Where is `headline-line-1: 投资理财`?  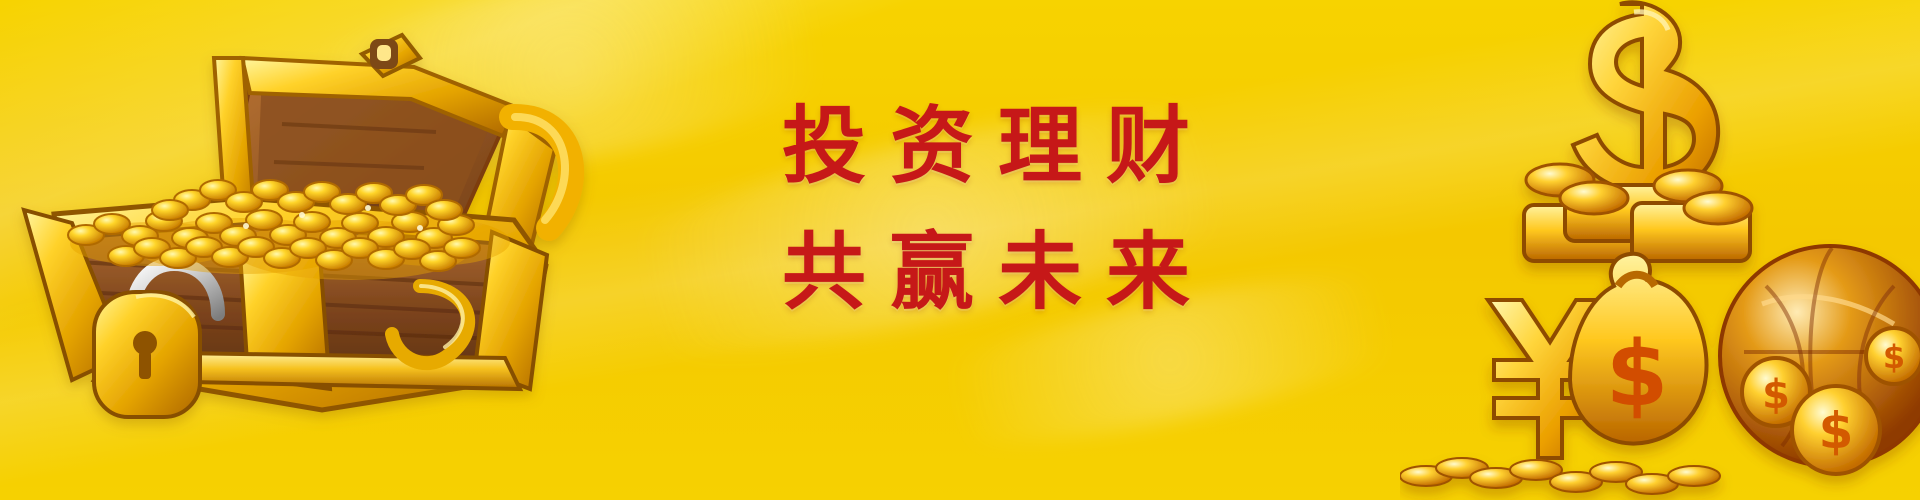
headline-line-1: 投资理财 is located at coordinates (998, 145).